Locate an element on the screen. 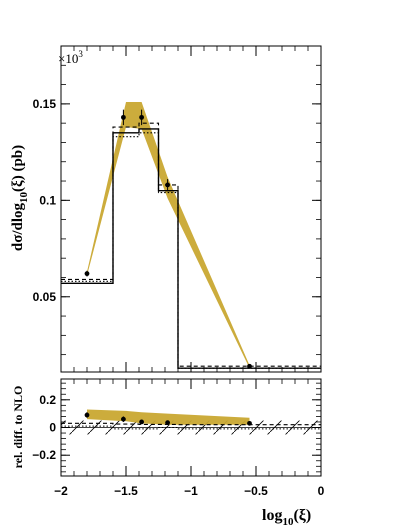 This screenshot has width=409, height=529. y-tick-label: 0.2 is located at coordinates (47, 400).